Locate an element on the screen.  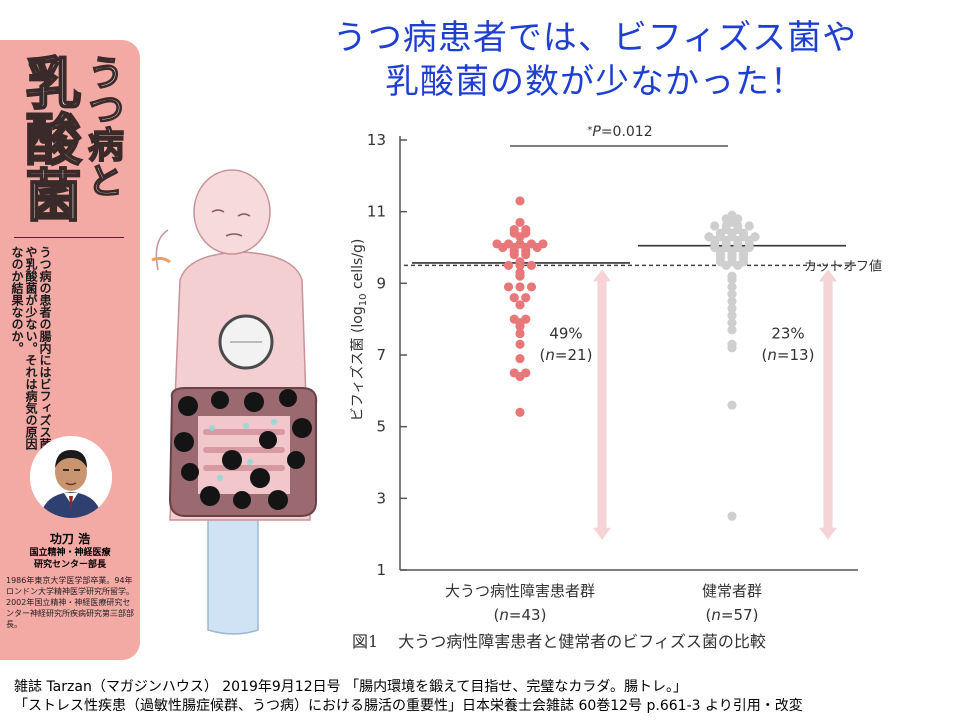
author-affiliation: 国立精神・神経医療 研究センター部長 is located at coordinates (70, 559).